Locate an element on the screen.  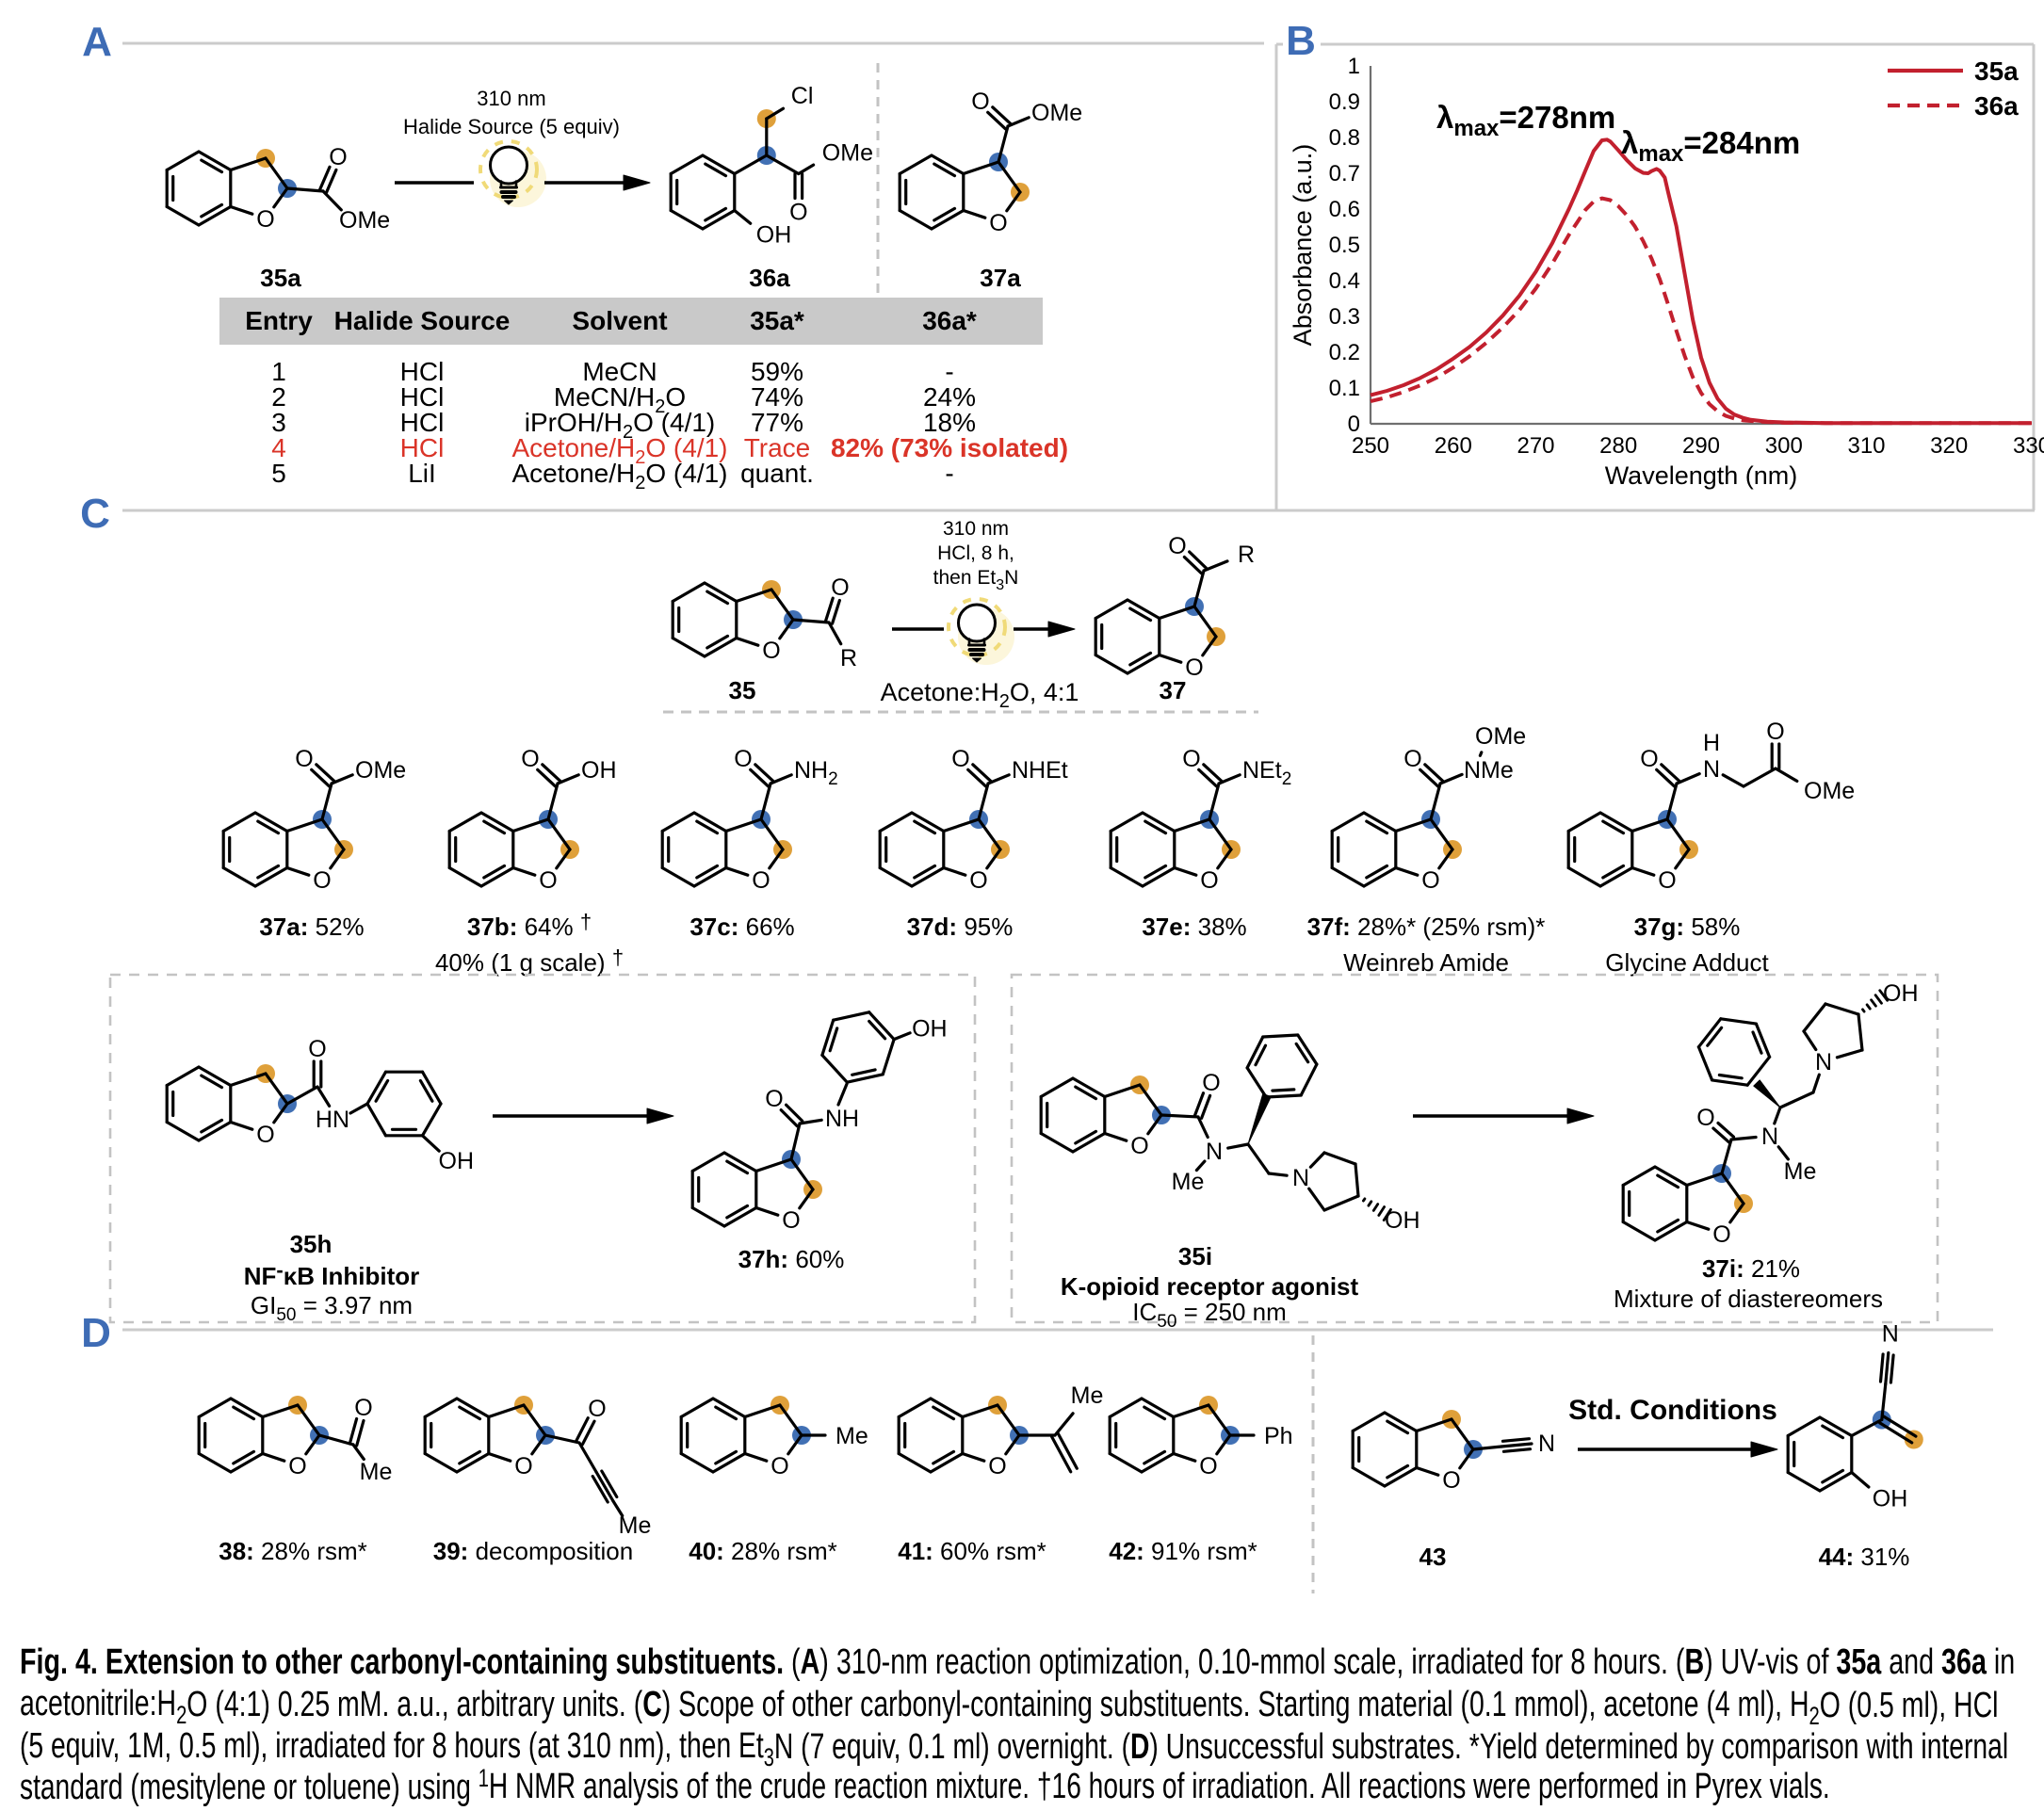
svg-text: Weinreb Amide is located at coordinates (1426, 962).